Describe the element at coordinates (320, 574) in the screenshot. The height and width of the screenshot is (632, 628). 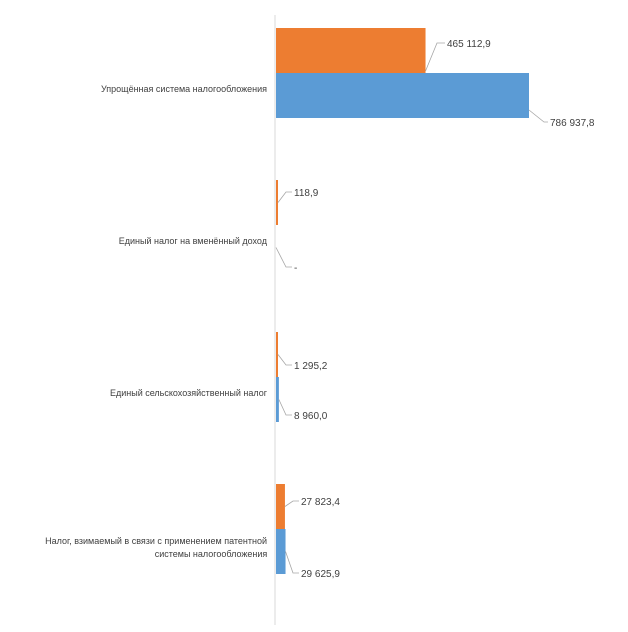
I see `data-label: 29 625,9` at that location.